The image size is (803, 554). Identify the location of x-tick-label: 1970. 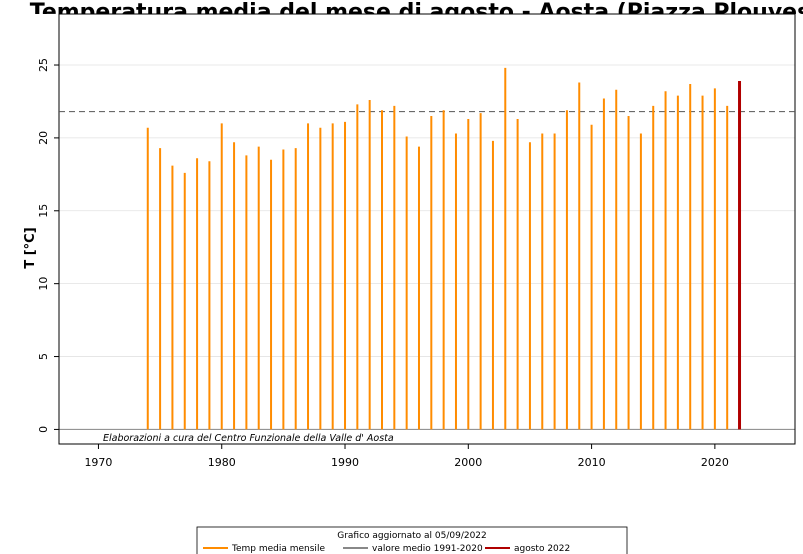
(98, 462).